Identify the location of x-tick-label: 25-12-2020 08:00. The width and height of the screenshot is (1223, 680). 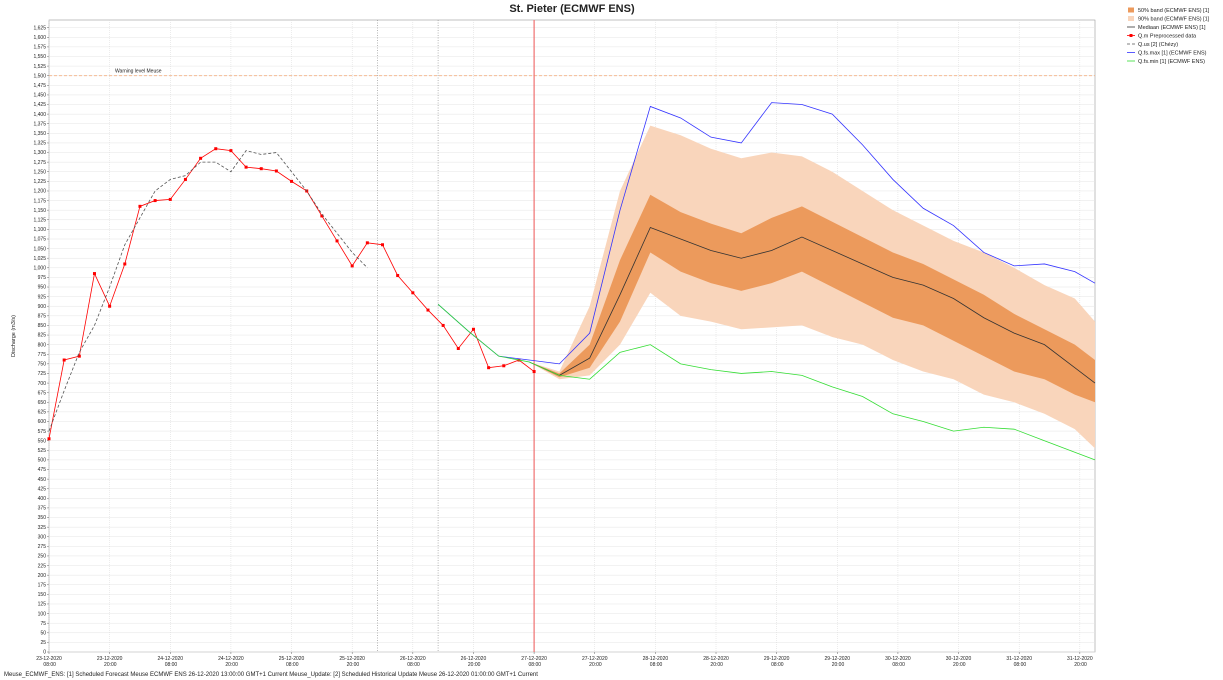
(292, 662).